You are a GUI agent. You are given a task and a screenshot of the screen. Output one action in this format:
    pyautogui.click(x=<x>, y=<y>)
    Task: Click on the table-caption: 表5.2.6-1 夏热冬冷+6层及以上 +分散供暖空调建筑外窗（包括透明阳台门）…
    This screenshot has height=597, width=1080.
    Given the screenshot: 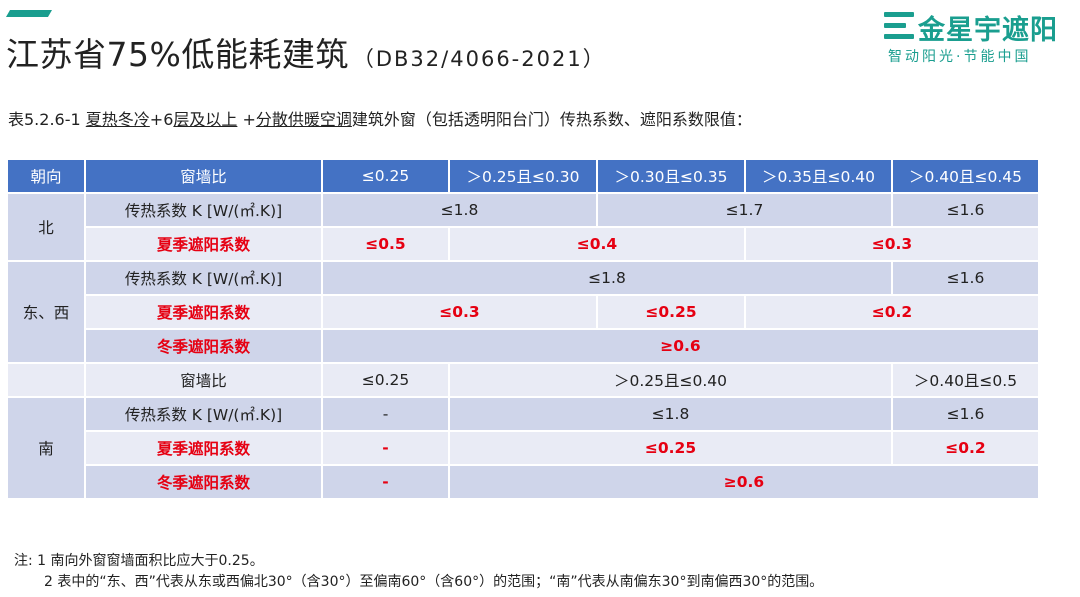 What is the action you would take?
    pyautogui.click(x=380, y=118)
    